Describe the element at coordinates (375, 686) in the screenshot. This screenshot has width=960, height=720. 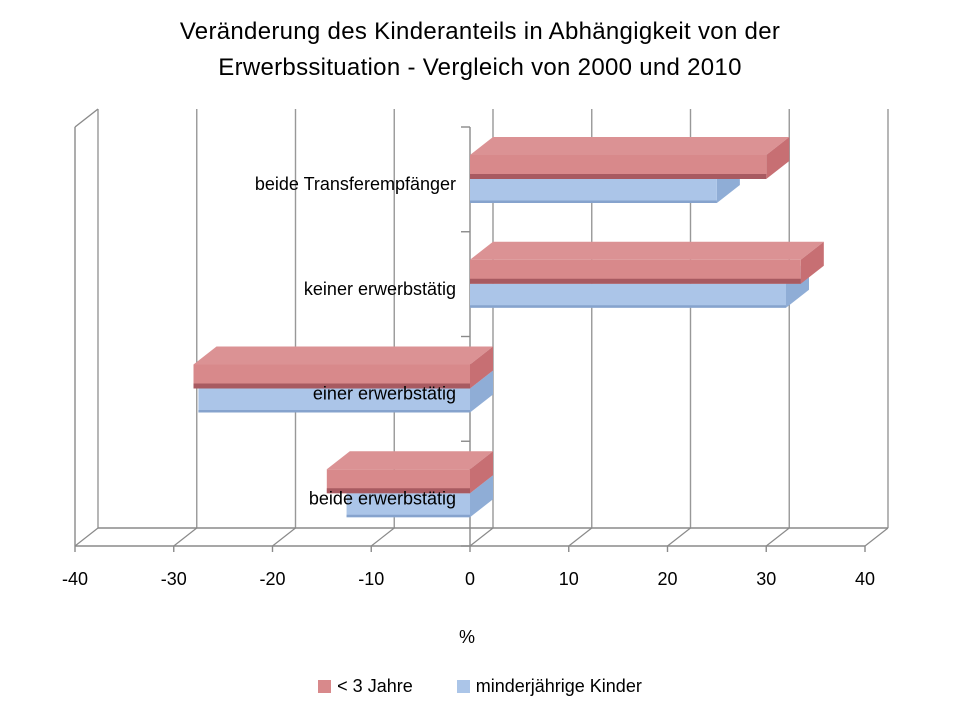
I see `legend-label: < 3 Jahre` at that location.